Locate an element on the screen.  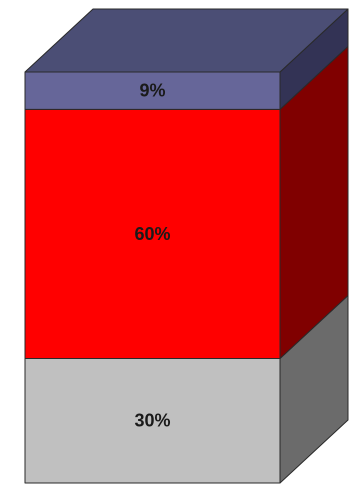
segment-3-data-label: 9% is located at coordinates (152, 91).